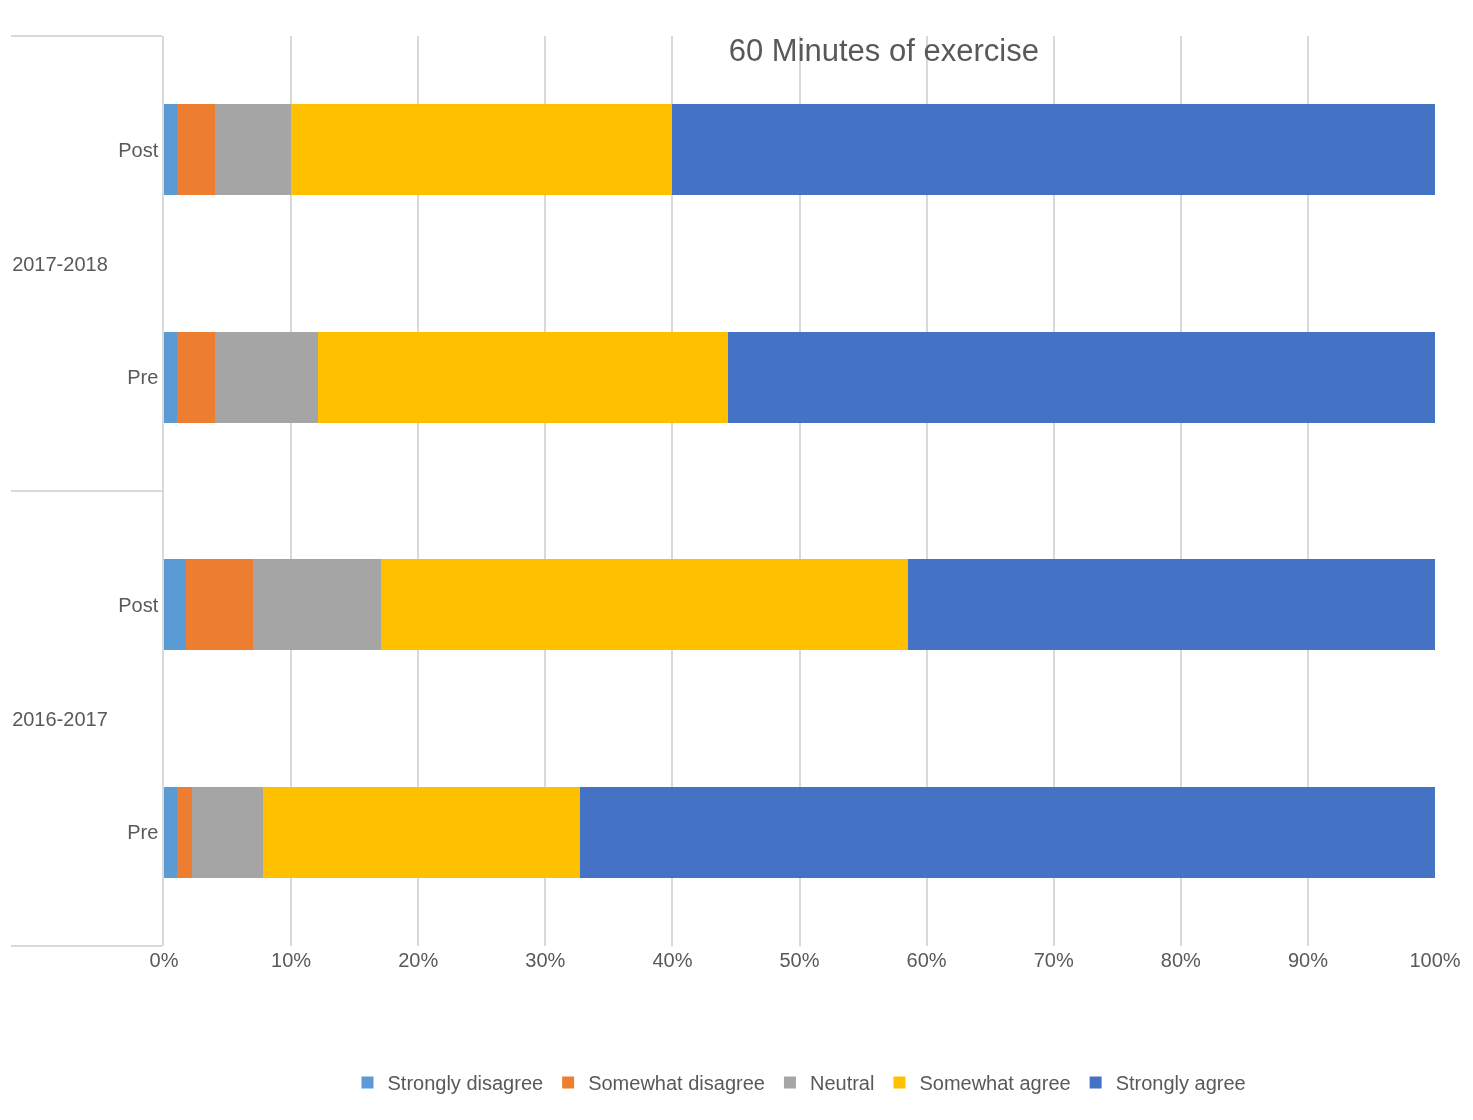 This screenshot has height=1120, width=1473. Describe the element at coordinates (164, 960) in the screenshot. I see `x-tick-label: 0%` at that location.